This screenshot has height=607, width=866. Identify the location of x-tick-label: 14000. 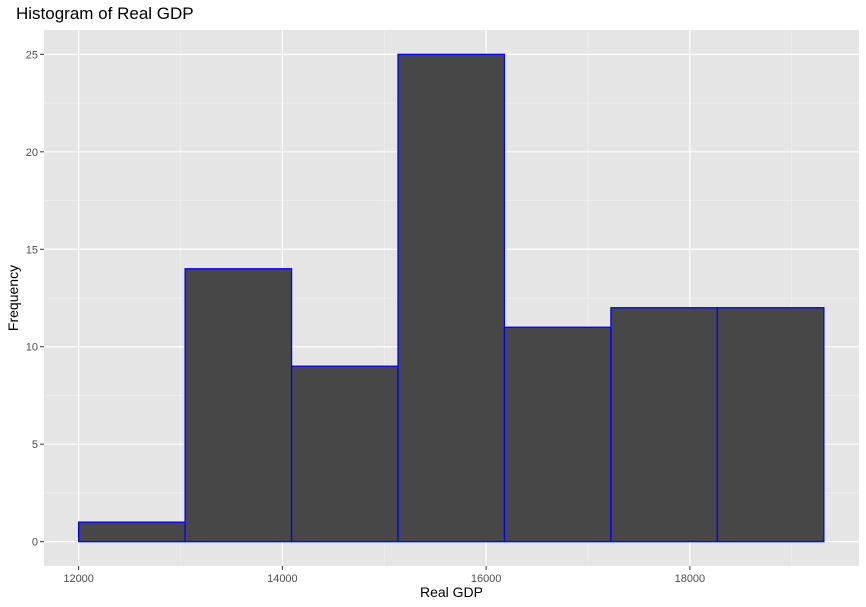
(282, 579).